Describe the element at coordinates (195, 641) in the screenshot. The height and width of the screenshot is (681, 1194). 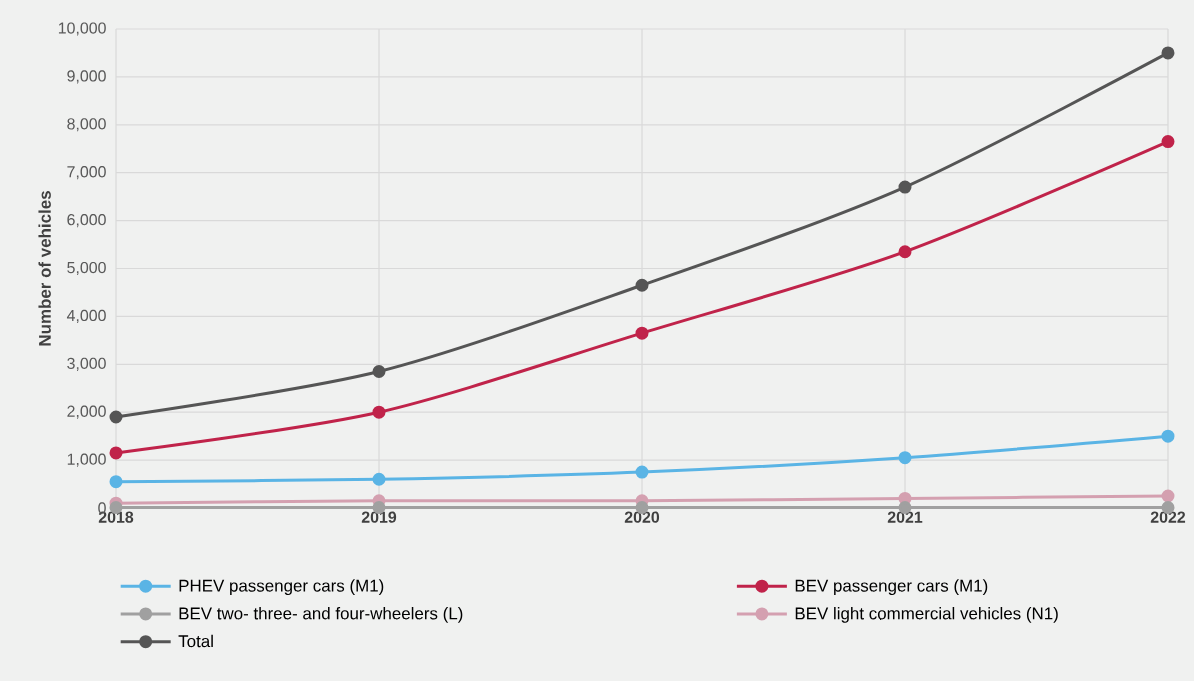
I see `legend-label: Total` at that location.